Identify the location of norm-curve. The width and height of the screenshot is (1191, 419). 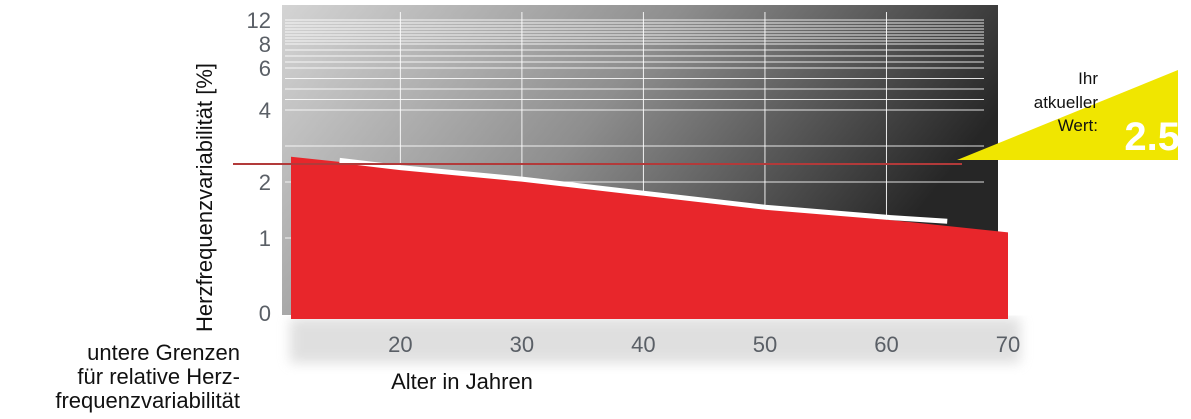
(643, 190).